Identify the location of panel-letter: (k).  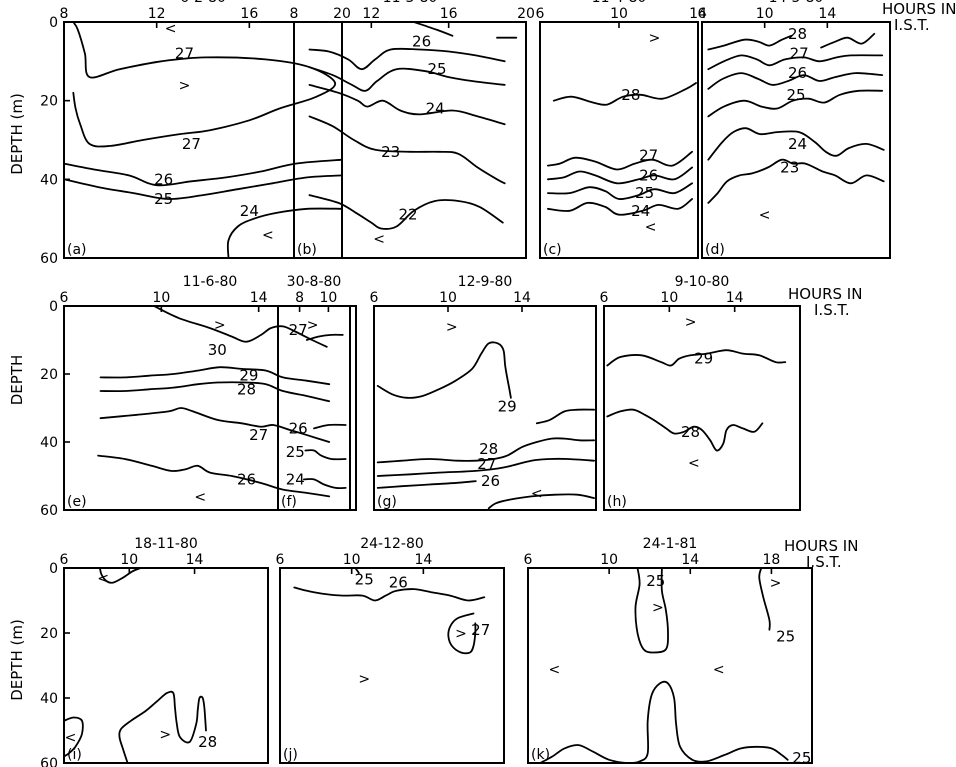
(540, 755).